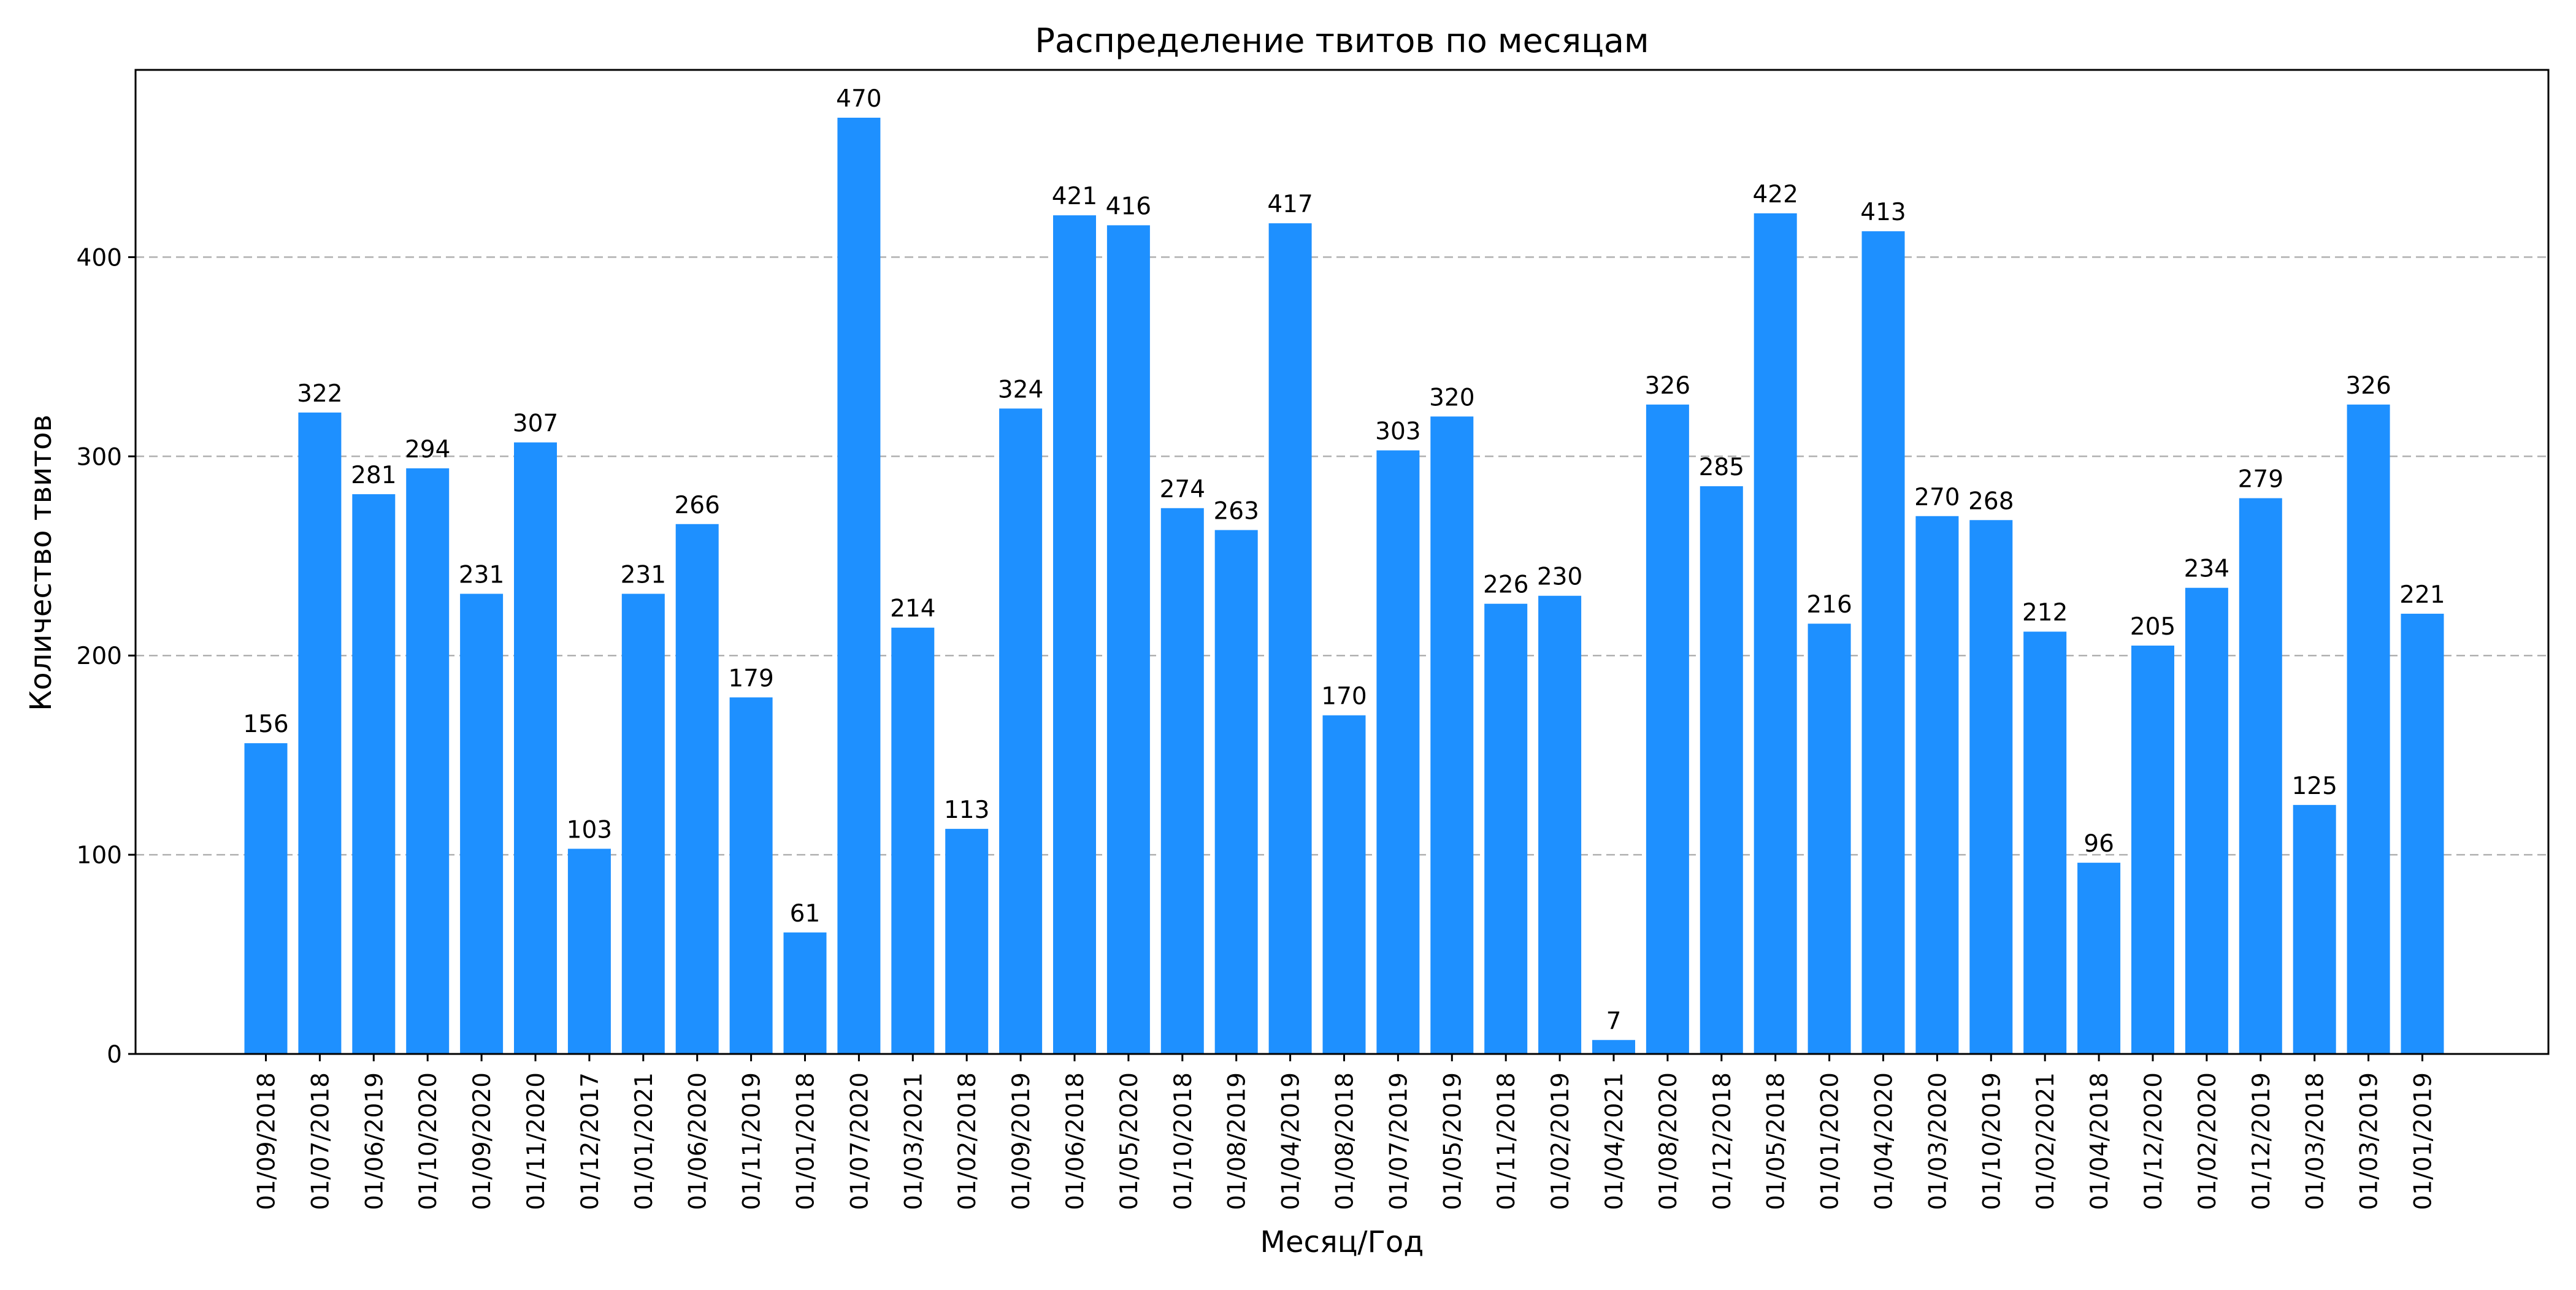  What do you see at coordinates (858, 99) in the screenshot?
I see `data-label: 470` at bounding box center [858, 99].